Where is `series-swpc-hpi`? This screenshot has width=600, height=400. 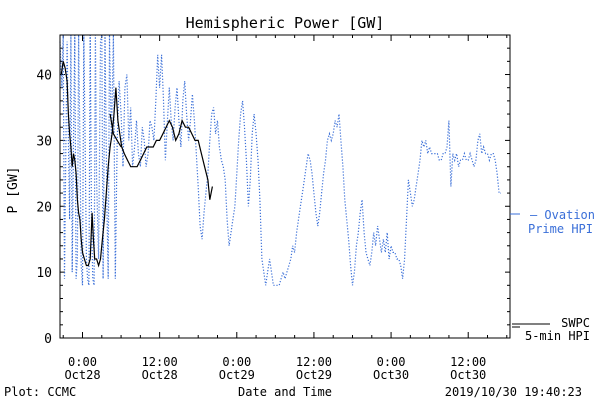 series-swpc-hpi is located at coordinates (136, 164).